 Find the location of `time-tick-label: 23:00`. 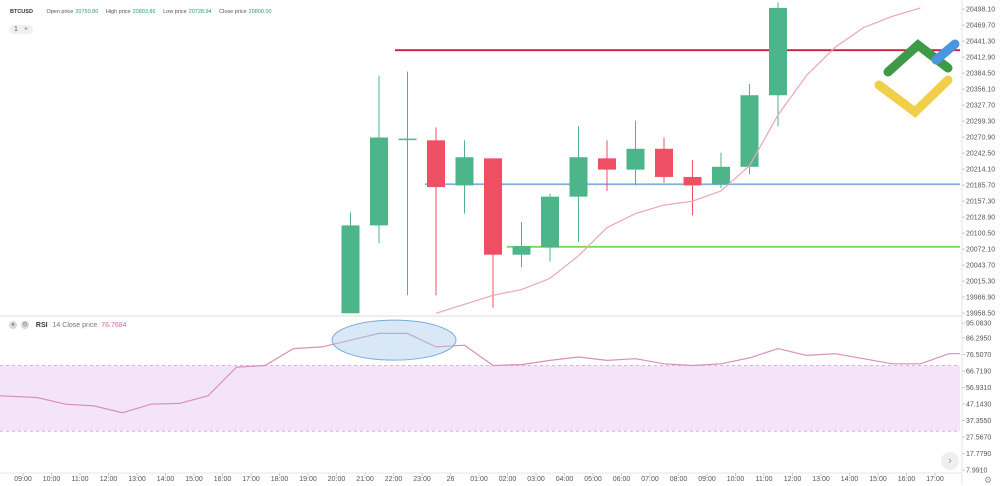

time-tick-label: 23:00 is located at coordinates (422, 479).